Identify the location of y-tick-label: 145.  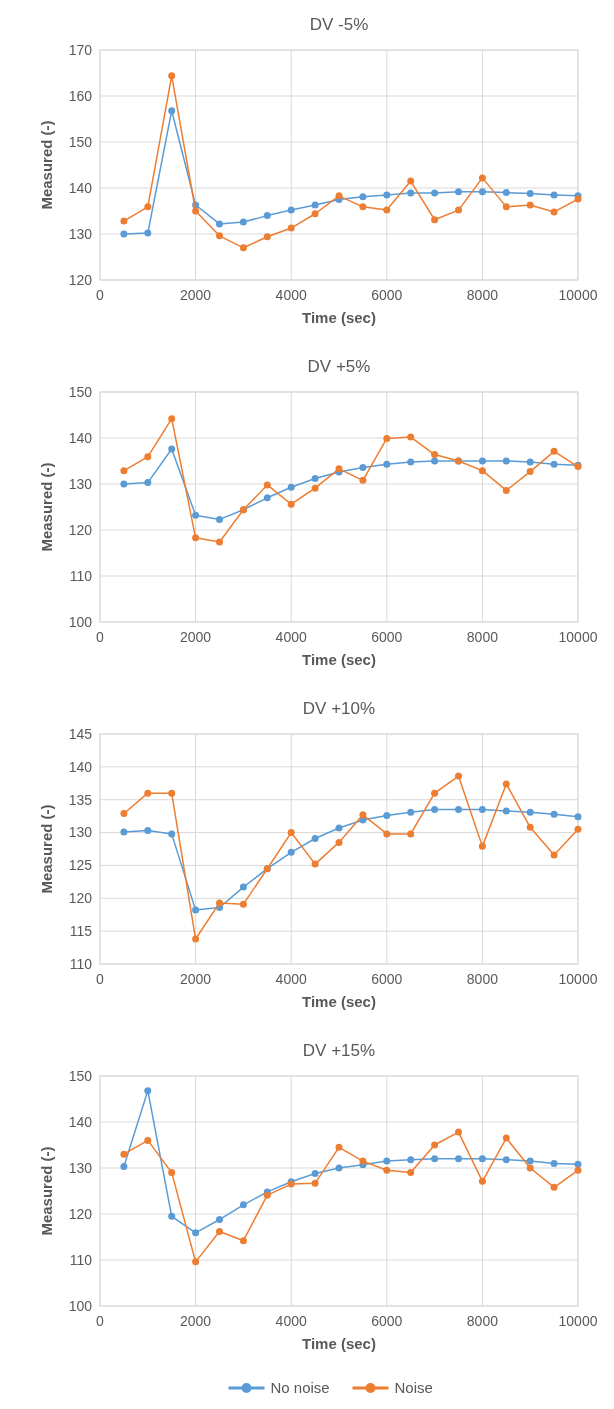
(80, 733).